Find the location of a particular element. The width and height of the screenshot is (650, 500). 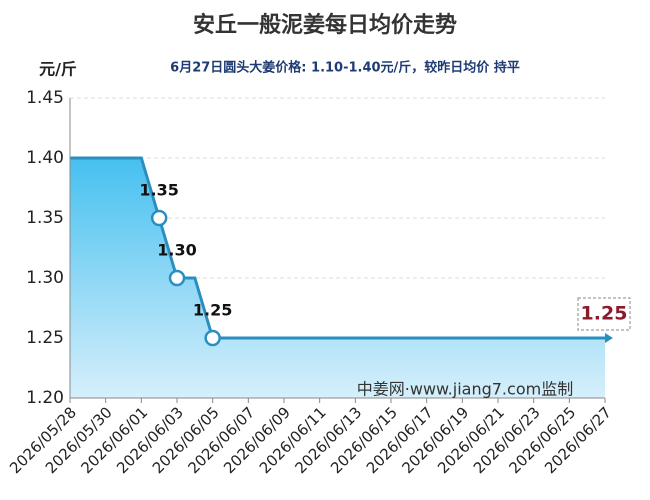

y-tick-label: 1.30 is located at coordinates (45, 278).